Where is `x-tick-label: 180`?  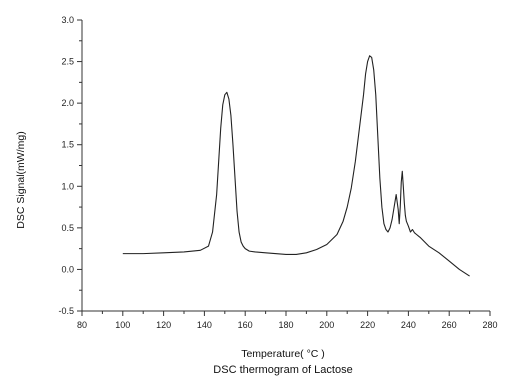 x-tick-label: 180 is located at coordinates (285, 325).